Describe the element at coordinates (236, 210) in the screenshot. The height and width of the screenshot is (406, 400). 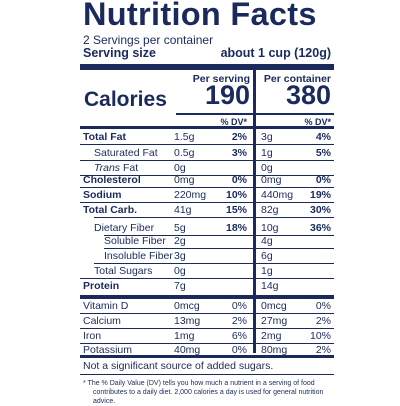
I see `dv-per-serving: 15%` at that location.